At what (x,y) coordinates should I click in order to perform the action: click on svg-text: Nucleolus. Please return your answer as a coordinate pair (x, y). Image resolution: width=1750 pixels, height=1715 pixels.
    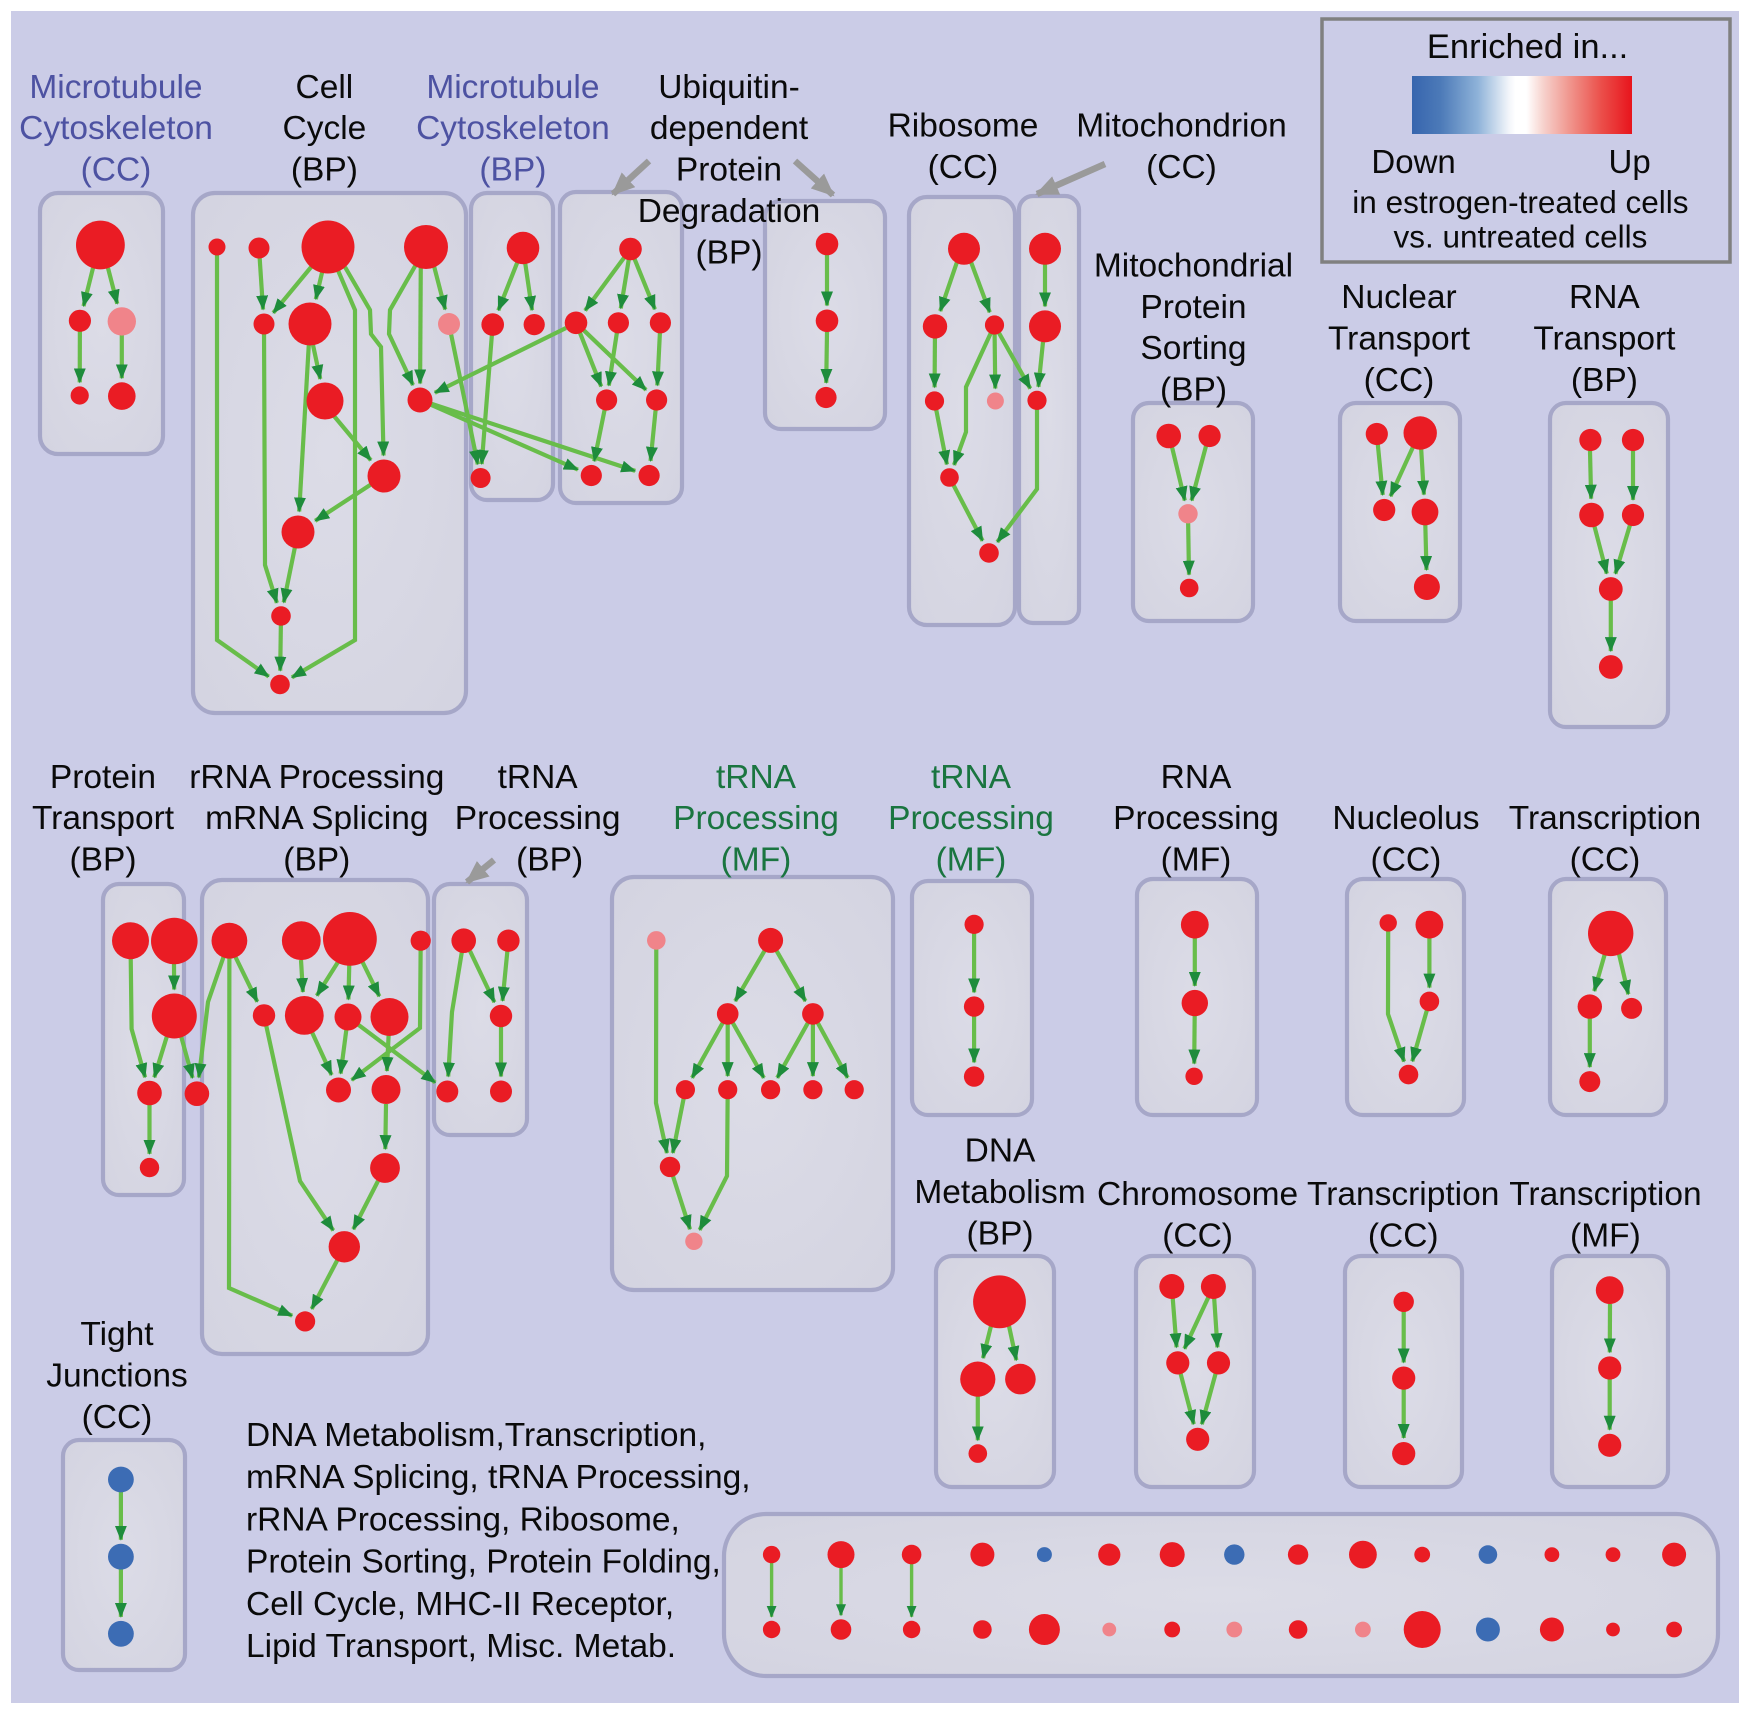
    Looking at the image, I should click on (1405, 818).